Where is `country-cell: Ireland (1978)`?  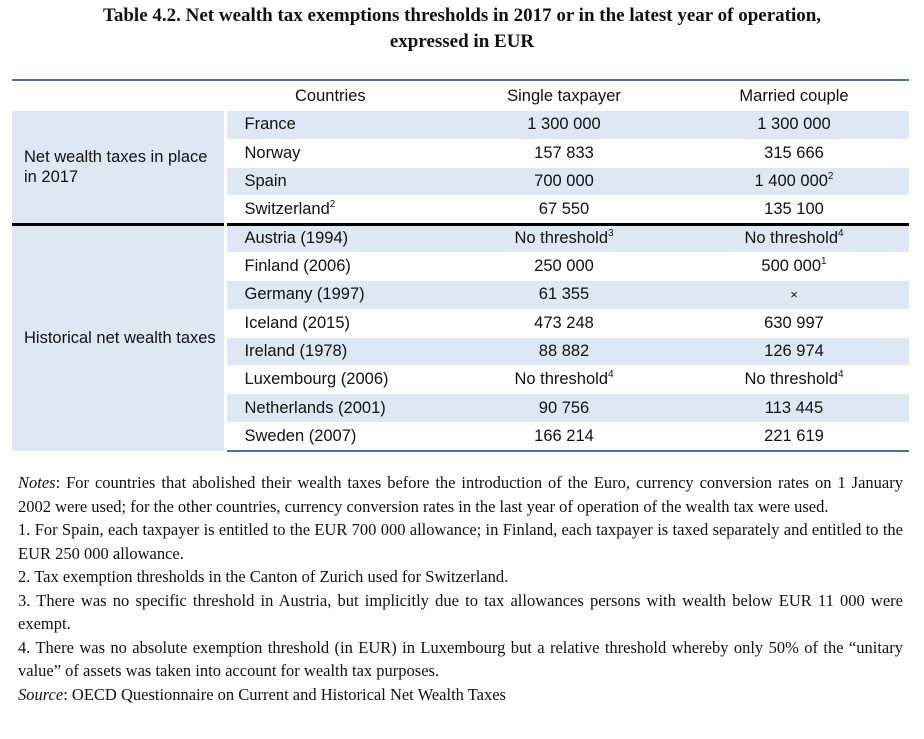 country-cell: Ireland (1978) is located at coordinates (337, 352).